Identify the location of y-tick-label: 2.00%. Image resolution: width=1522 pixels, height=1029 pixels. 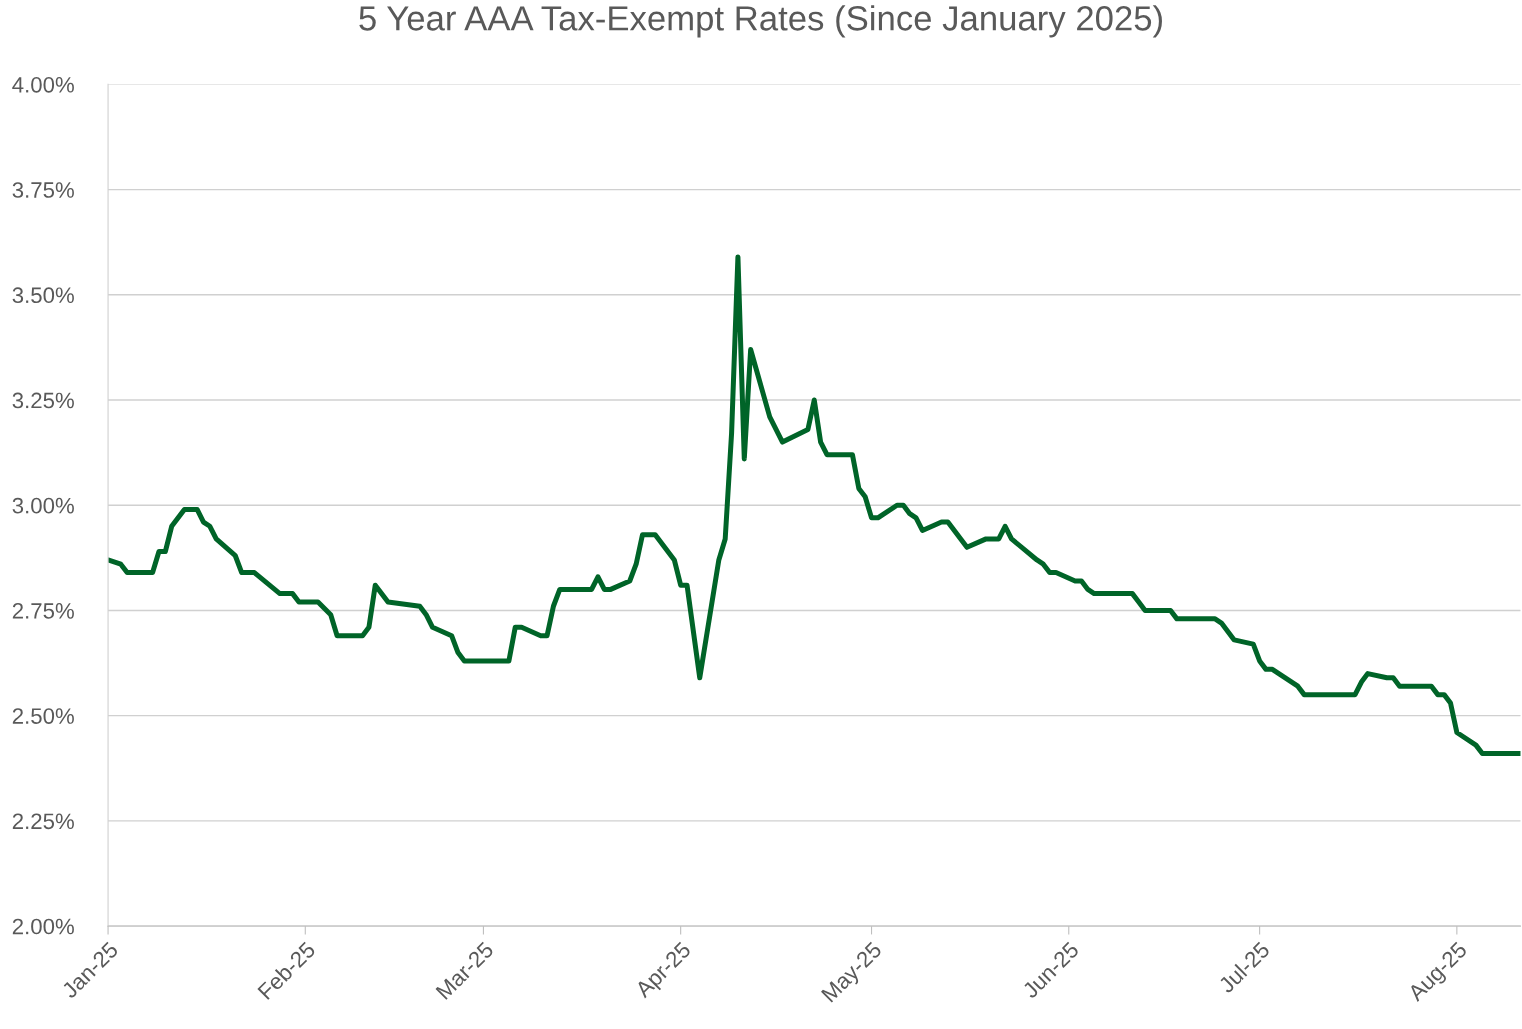
(43, 926).